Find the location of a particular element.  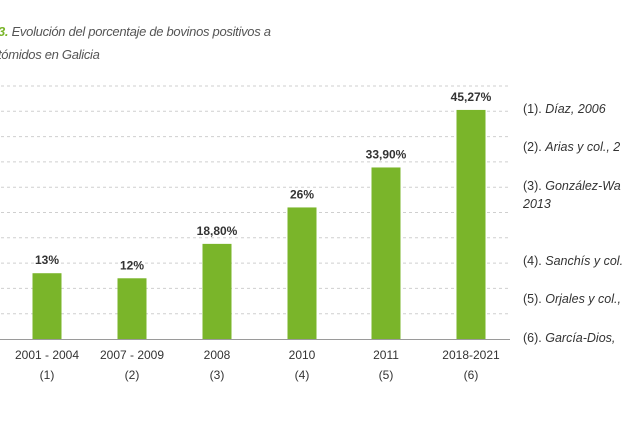

reference-item: (1). Díaz, 2006 is located at coordinates (564, 109).